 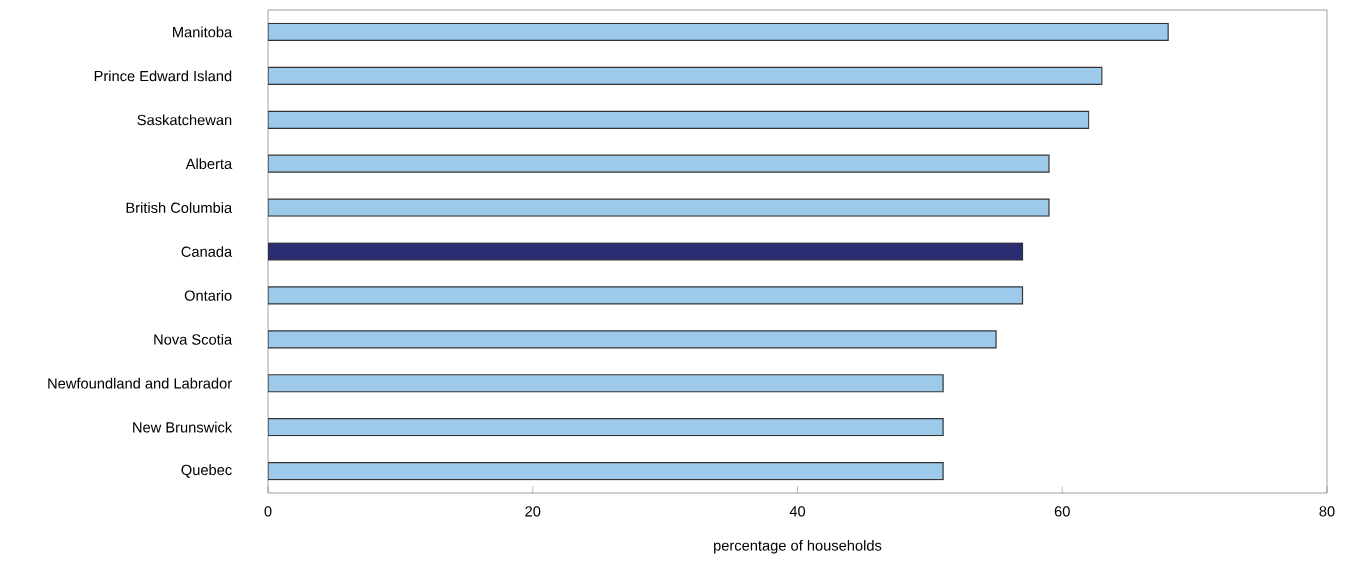 What do you see at coordinates (209, 164) in the screenshot?
I see `y-tick-label: Alberta` at bounding box center [209, 164].